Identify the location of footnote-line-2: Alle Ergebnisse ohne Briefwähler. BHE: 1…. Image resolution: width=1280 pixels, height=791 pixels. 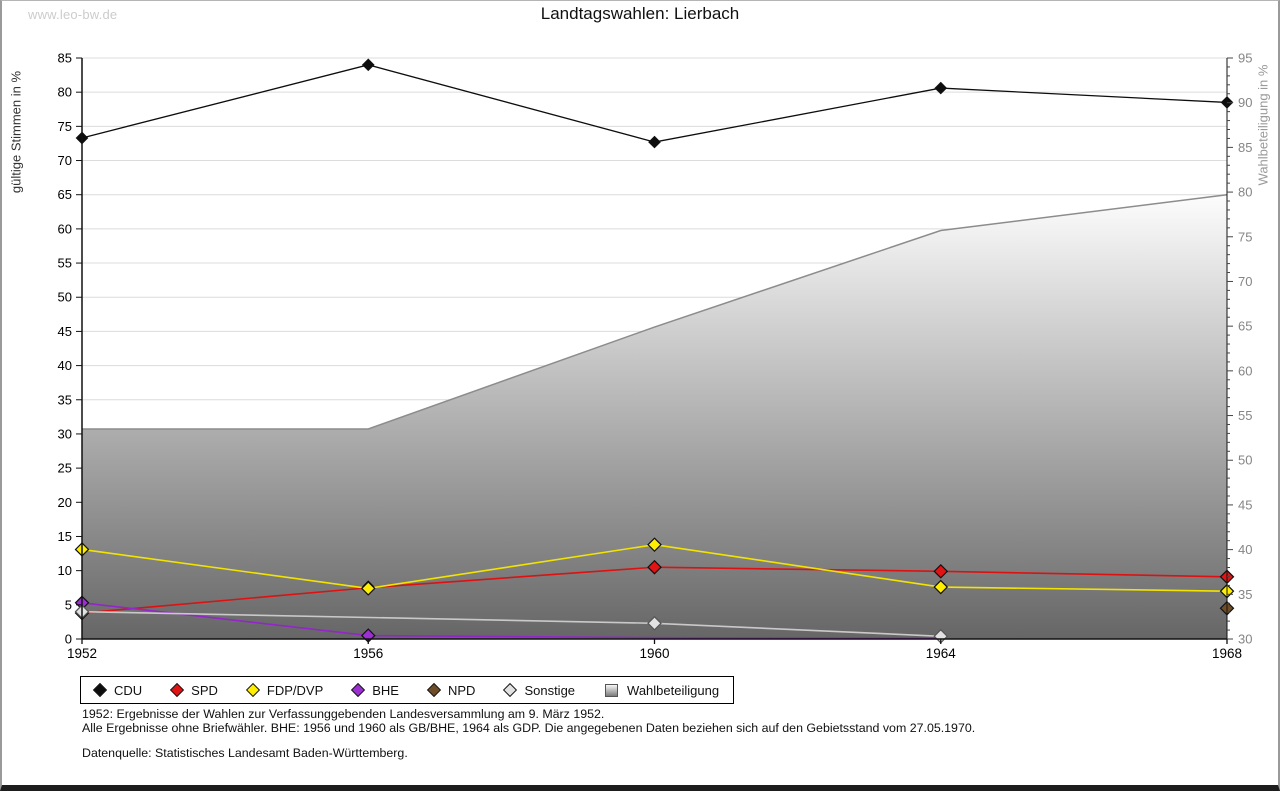
(529, 727).